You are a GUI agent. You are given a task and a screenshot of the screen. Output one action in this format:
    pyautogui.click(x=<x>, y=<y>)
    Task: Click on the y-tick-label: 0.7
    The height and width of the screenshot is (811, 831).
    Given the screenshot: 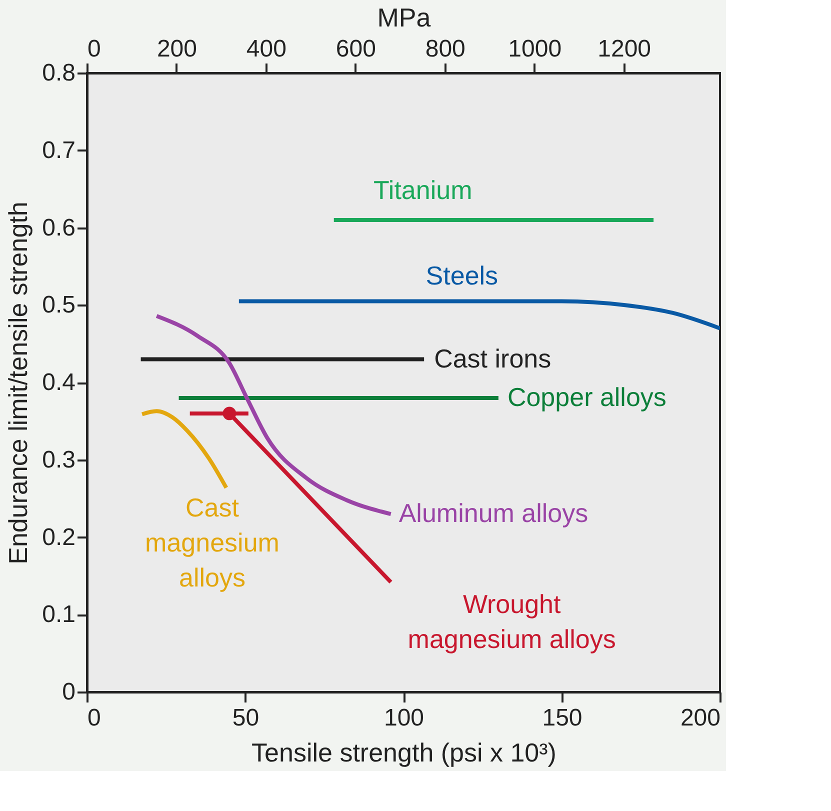 What is the action you would take?
    pyautogui.click(x=59, y=150)
    